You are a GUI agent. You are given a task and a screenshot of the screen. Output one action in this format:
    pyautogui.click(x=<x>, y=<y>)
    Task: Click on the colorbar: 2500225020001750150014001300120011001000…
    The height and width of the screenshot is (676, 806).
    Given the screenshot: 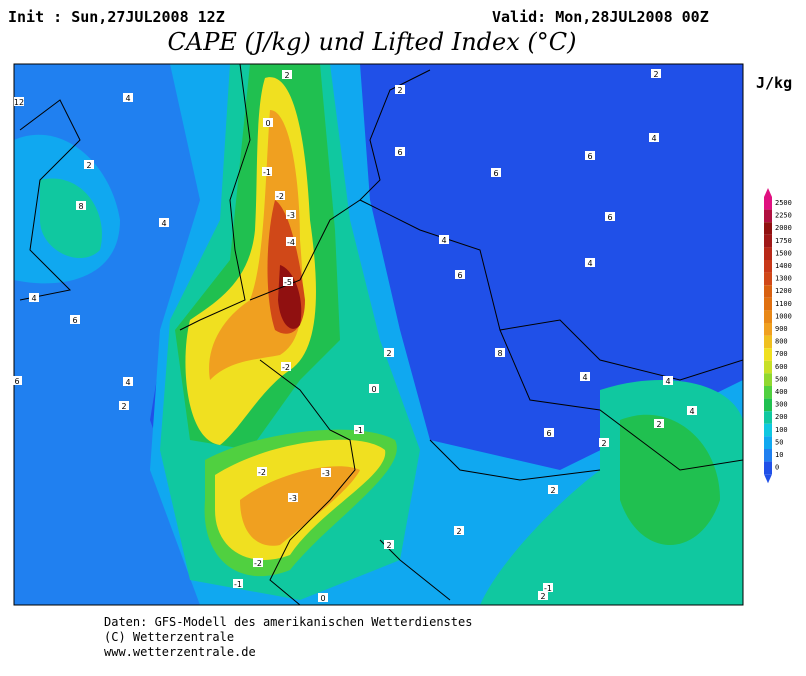 What is the action you would take?
    pyautogui.click(x=778, y=336)
    